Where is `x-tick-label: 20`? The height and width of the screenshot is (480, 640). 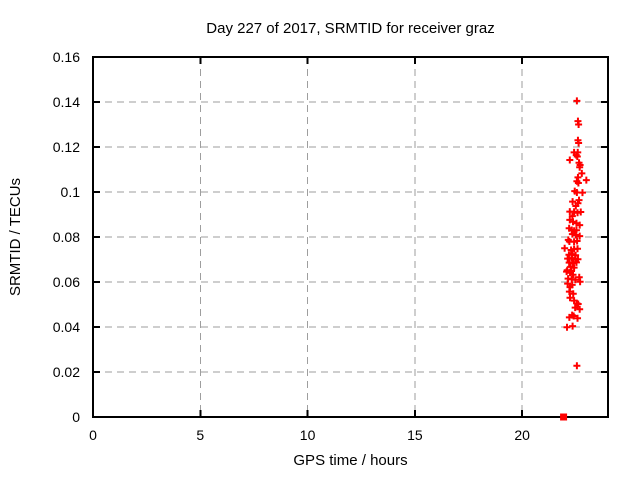
x-tick-label: 20 is located at coordinates (522, 435).